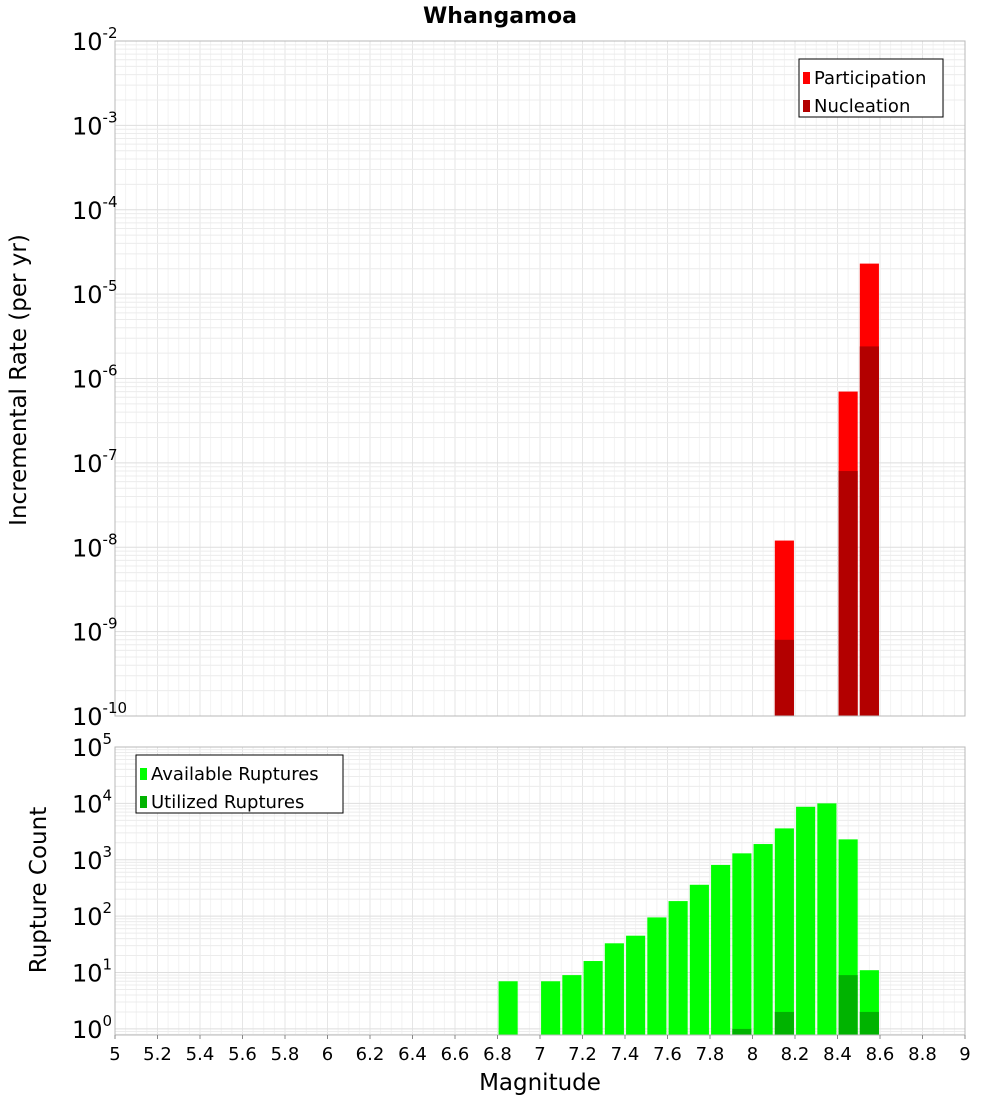 Image resolution: width=1000 pixels, height=1100 pixels. I want to click on chart-title: Whangamoa, so click(500, 16).